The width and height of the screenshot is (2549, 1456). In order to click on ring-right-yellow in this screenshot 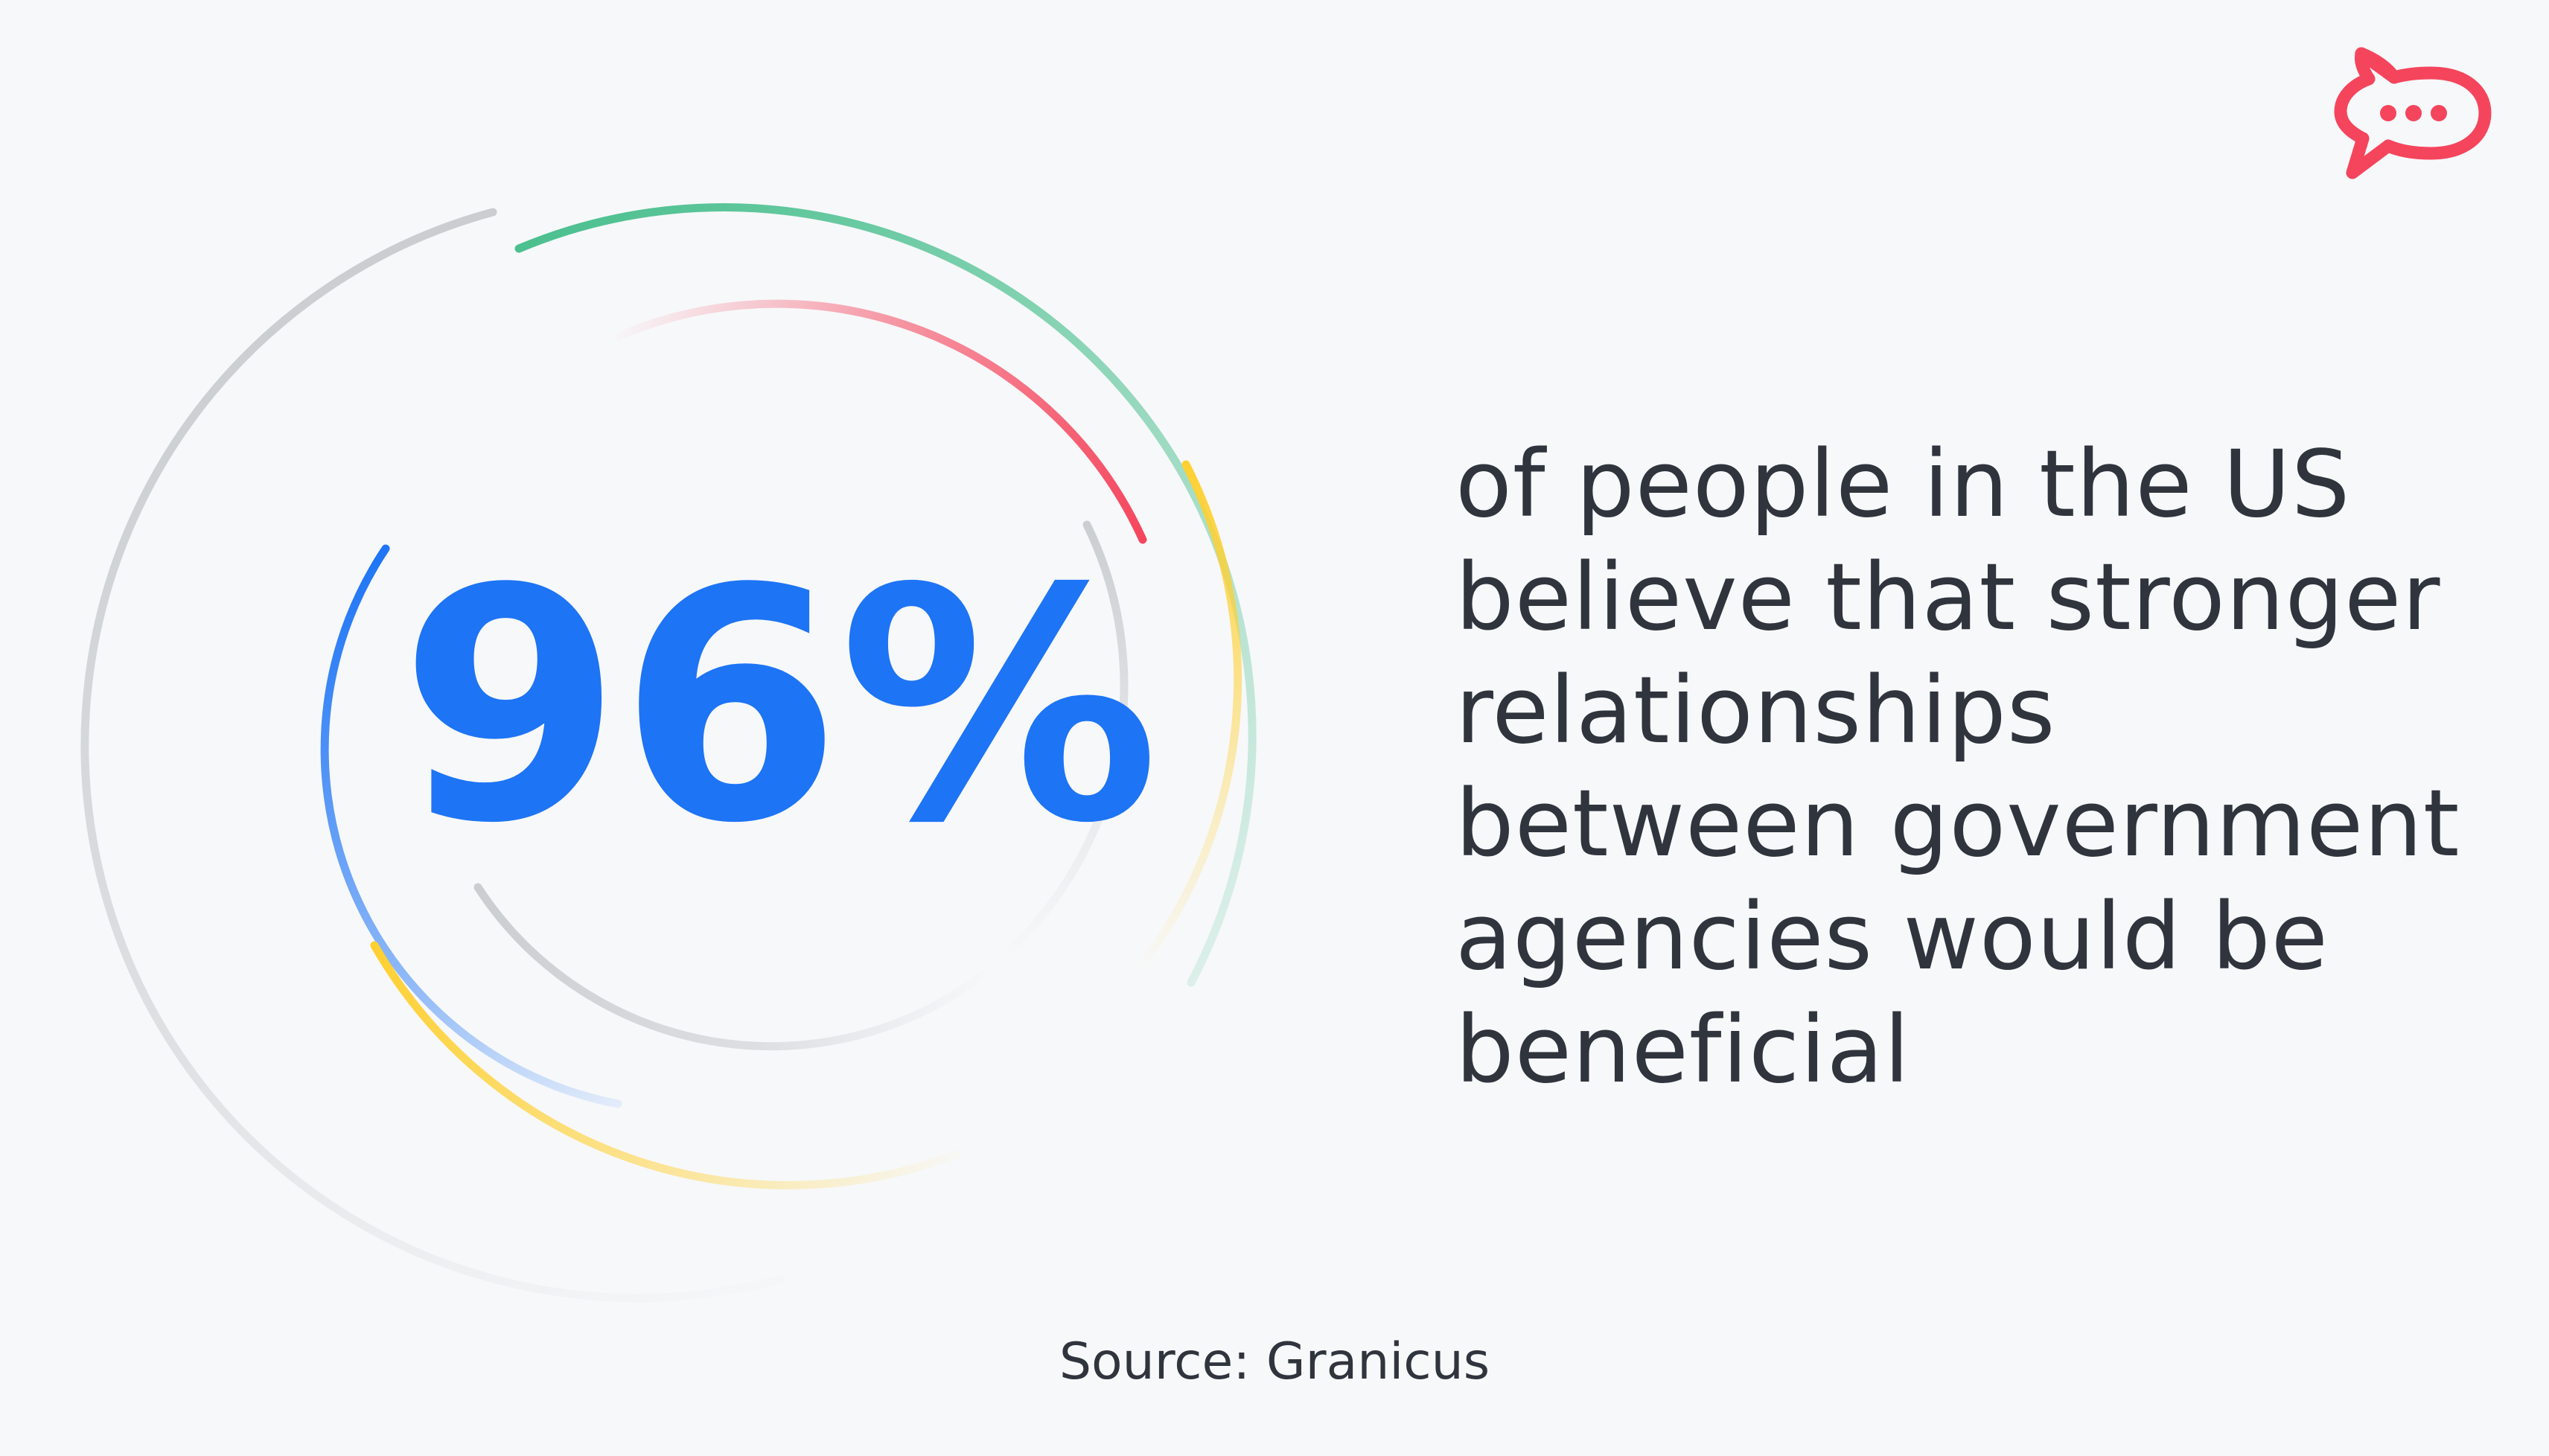, I will do `click(1143, 760)`.